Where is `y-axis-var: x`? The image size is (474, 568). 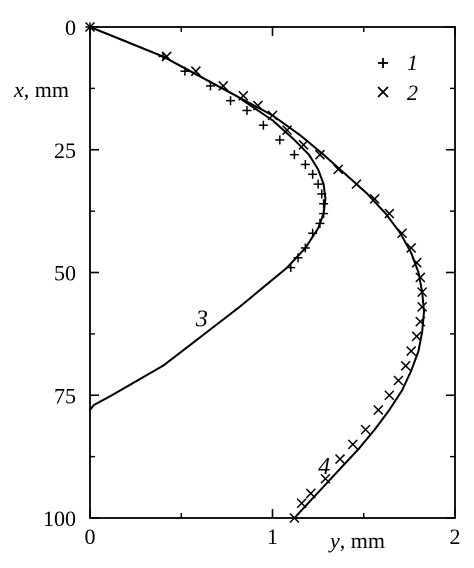 y-axis-var: x is located at coordinates (18, 89).